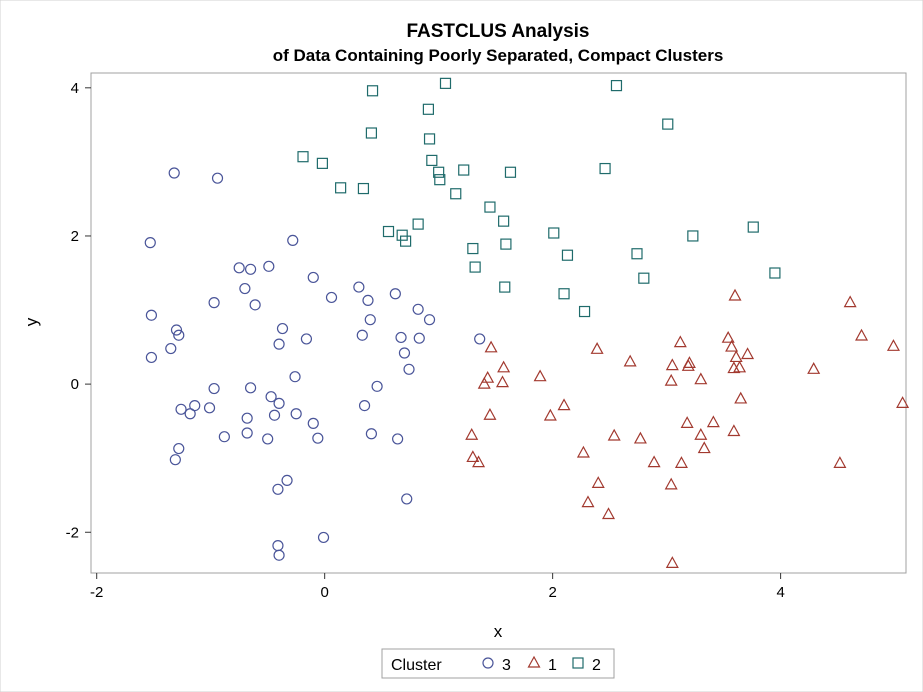 The height and width of the screenshot is (692, 923). I want to click on x-tick-label: 2, so click(552, 592).